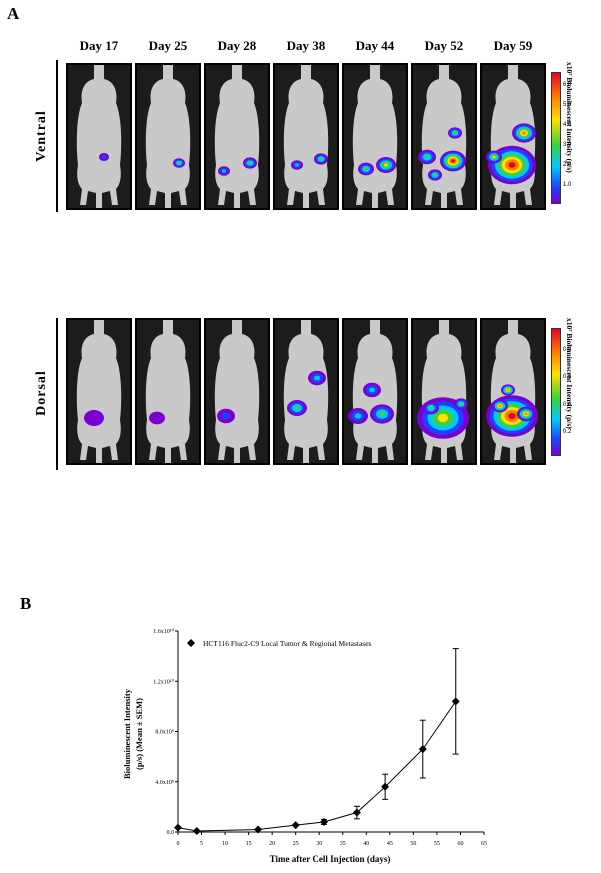 This screenshot has height=873, width=601. What do you see at coordinates (191, 643) in the screenshot?
I see `legend-marker` at bounding box center [191, 643].